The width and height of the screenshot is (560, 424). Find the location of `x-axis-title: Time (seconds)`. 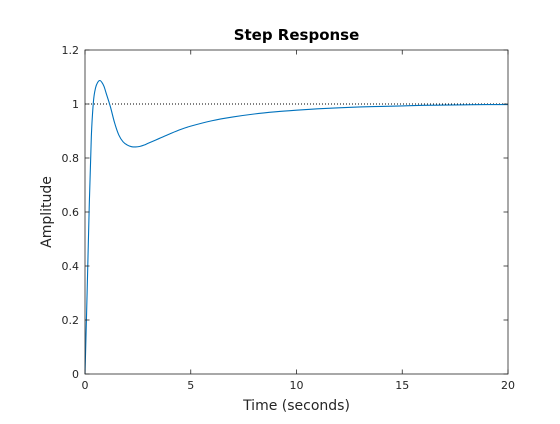

x-axis-title: Time (seconds) is located at coordinates (296, 406).